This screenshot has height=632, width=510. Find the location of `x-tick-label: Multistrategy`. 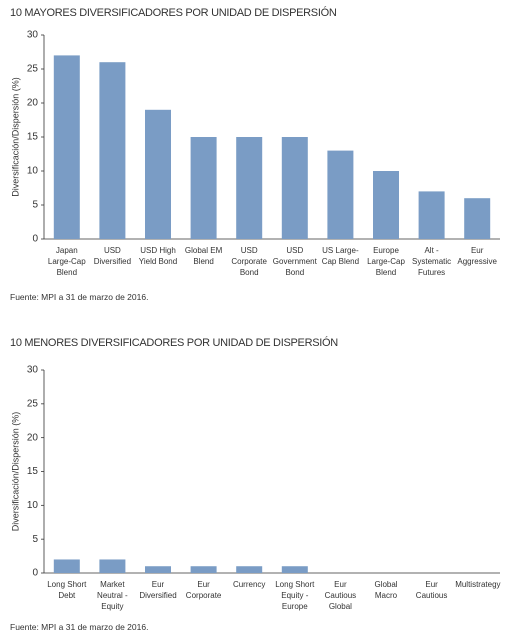

x-tick-label: Multistrategy is located at coordinates (478, 584).